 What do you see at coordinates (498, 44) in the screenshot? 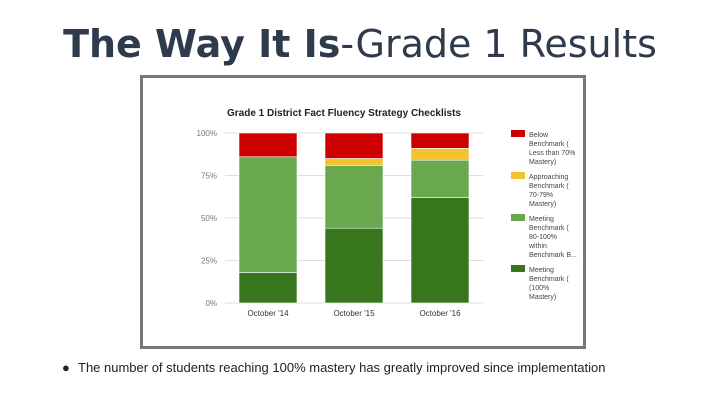
I see `slide-title-rest: -Grade 1 Results` at bounding box center [498, 44].